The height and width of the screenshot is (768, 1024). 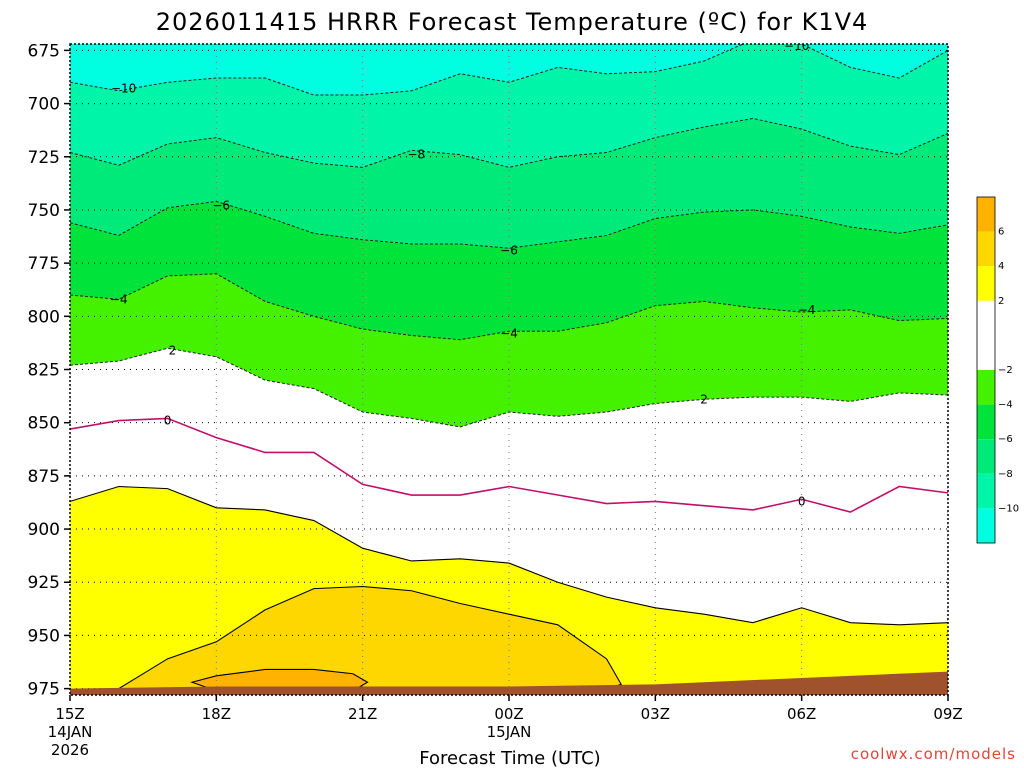 I want to click on isotherm-minus8, so click(x=509, y=142).